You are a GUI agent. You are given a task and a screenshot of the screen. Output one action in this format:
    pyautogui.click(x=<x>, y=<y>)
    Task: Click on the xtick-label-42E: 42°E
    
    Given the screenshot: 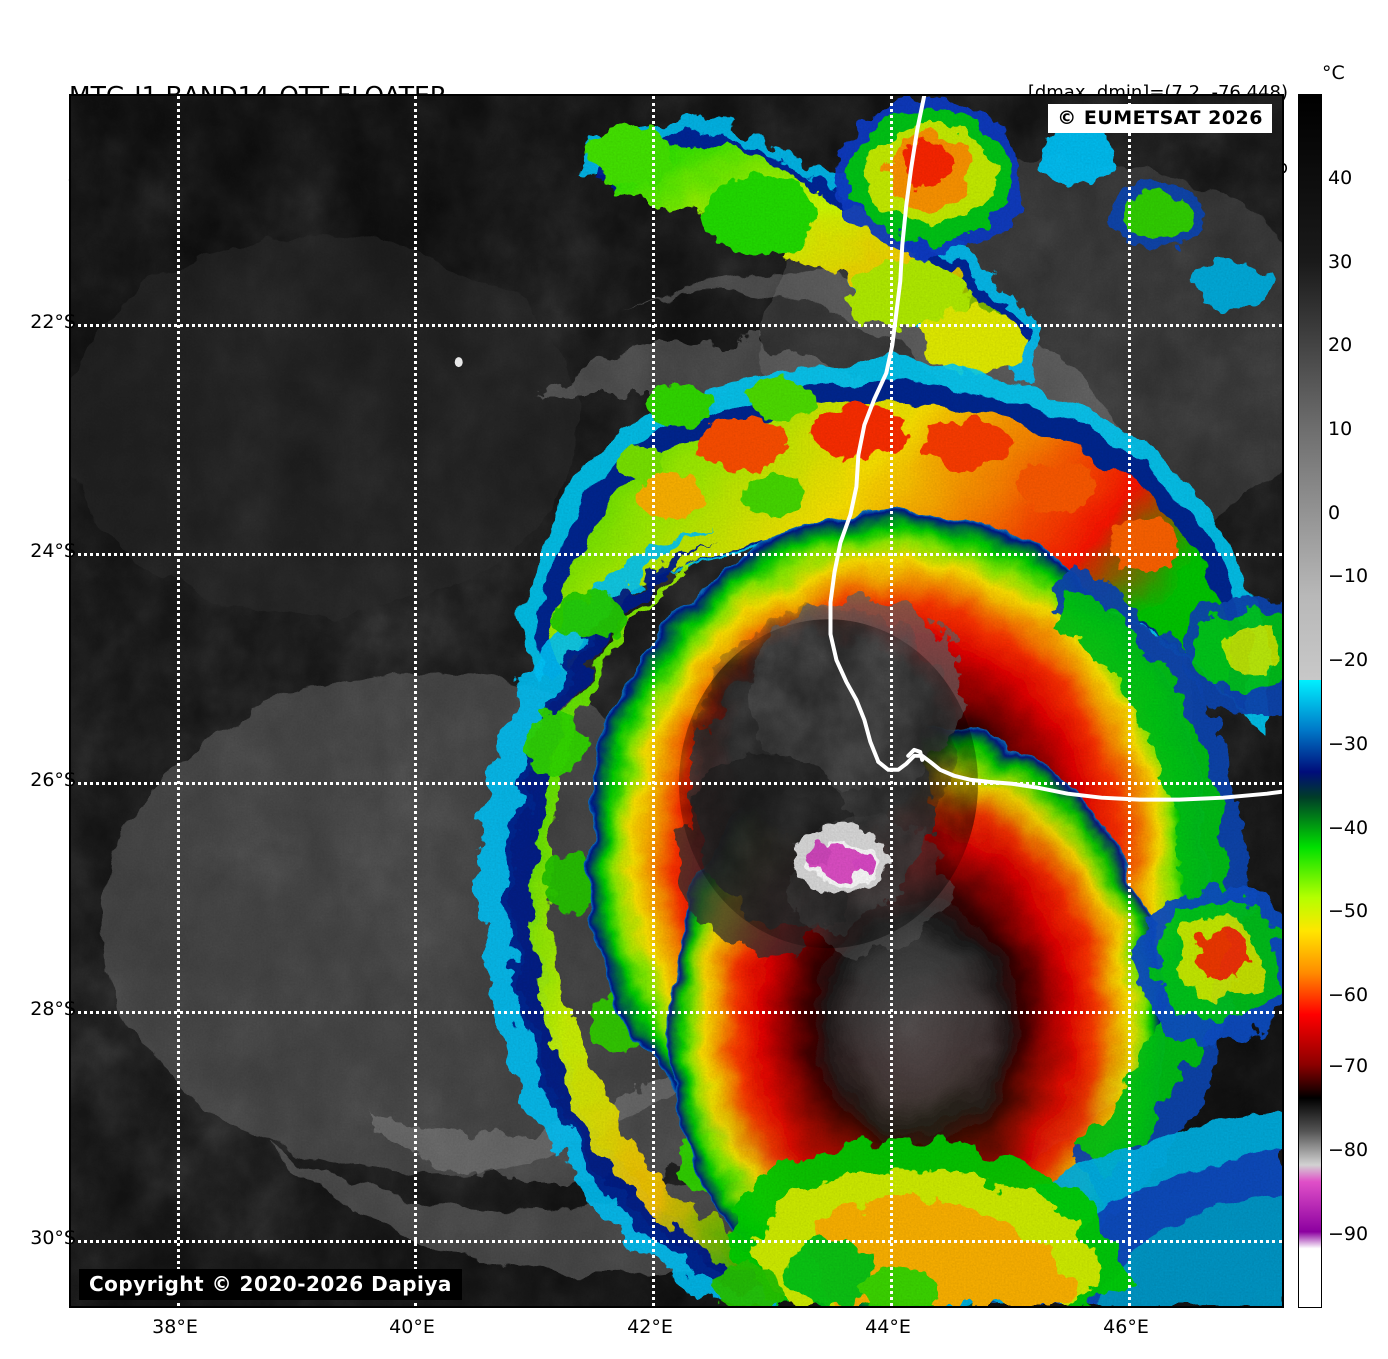 What is the action you would take?
    pyautogui.click(x=650, y=1327)
    